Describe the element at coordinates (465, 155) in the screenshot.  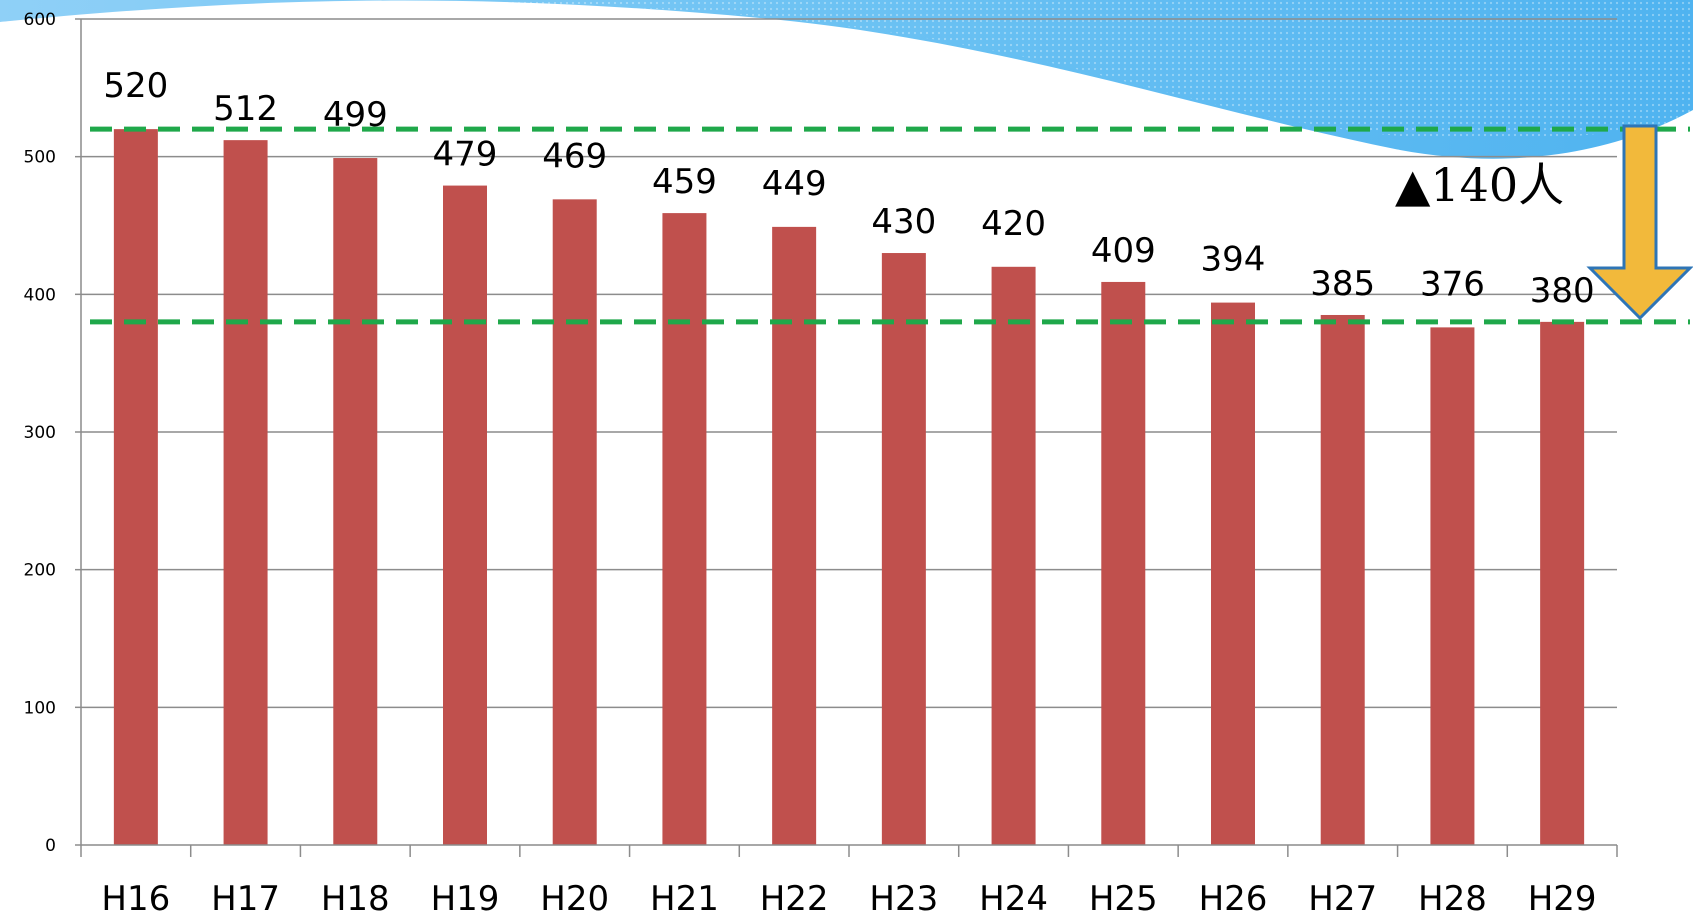
I see `data-label: 479` at that location.